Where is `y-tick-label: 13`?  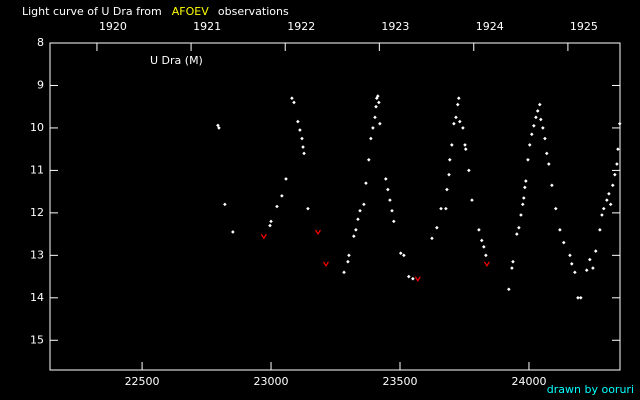
y-tick-label: 13 is located at coordinates (37, 254).